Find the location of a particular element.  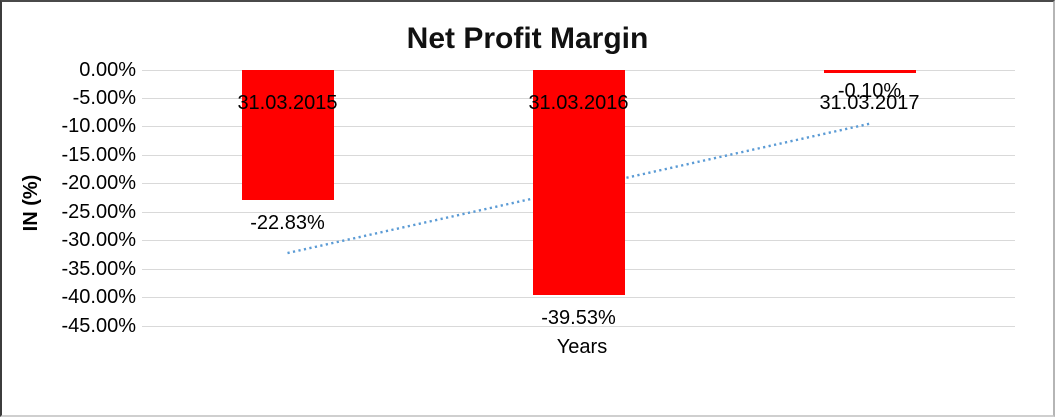

data-label: -39.53% is located at coordinates (578, 317).